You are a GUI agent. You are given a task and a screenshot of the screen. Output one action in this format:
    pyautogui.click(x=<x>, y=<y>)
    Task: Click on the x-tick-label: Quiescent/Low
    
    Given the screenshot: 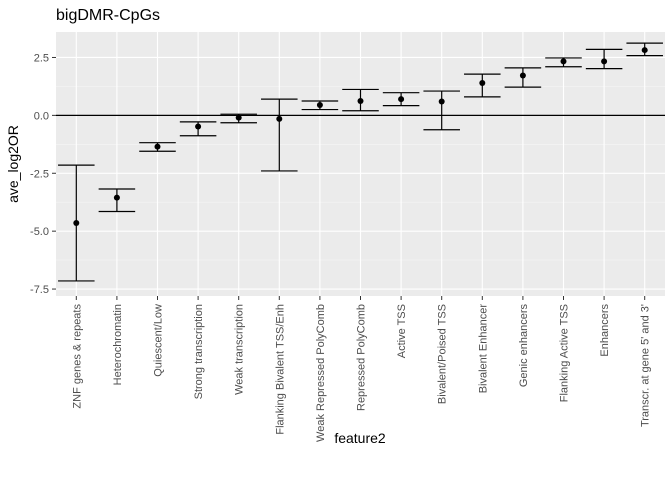 What is the action you would take?
    pyautogui.click(x=159, y=340)
    